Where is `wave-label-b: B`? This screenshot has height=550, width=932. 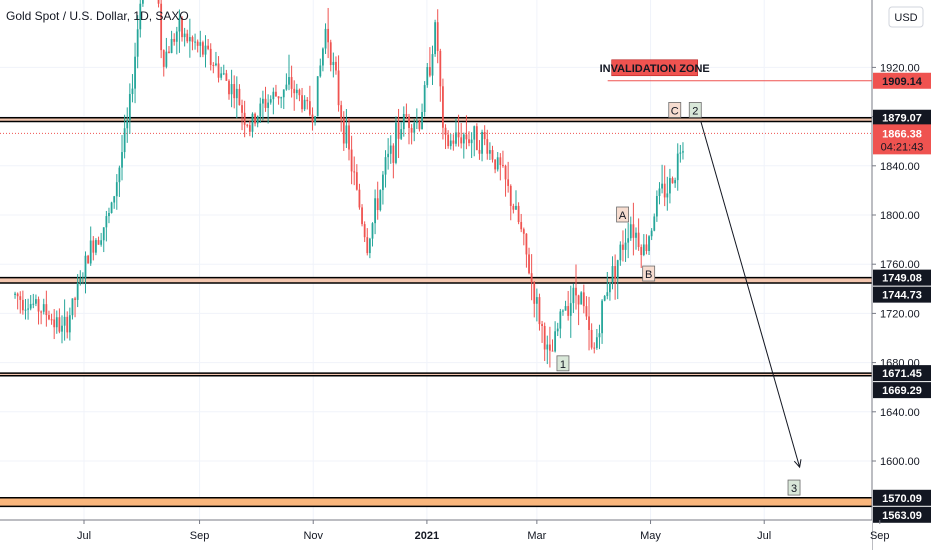 wave-label-b: B is located at coordinates (649, 273).